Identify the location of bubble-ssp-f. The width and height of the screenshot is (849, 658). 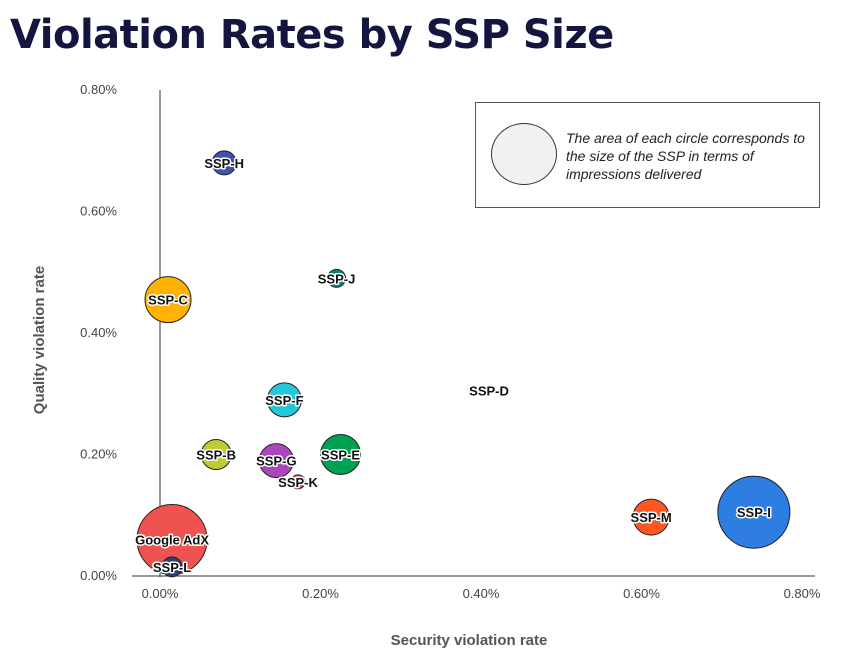
(284, 400).